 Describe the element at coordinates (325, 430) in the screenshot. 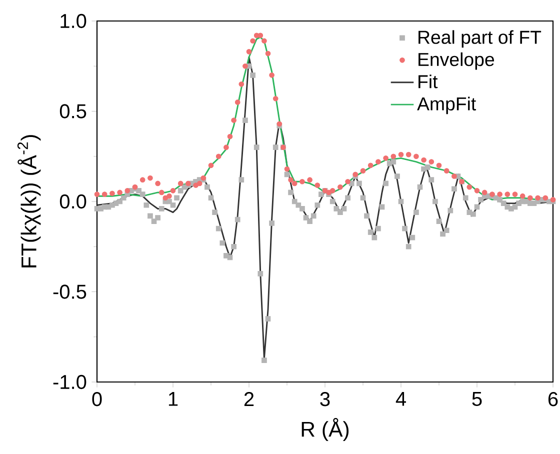

I see `x-axis-title: R (Å)` at that location.